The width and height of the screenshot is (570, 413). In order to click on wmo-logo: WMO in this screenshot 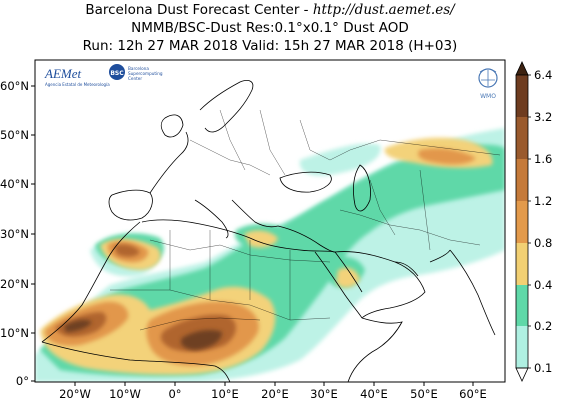, I will do `click(488, 84)`.